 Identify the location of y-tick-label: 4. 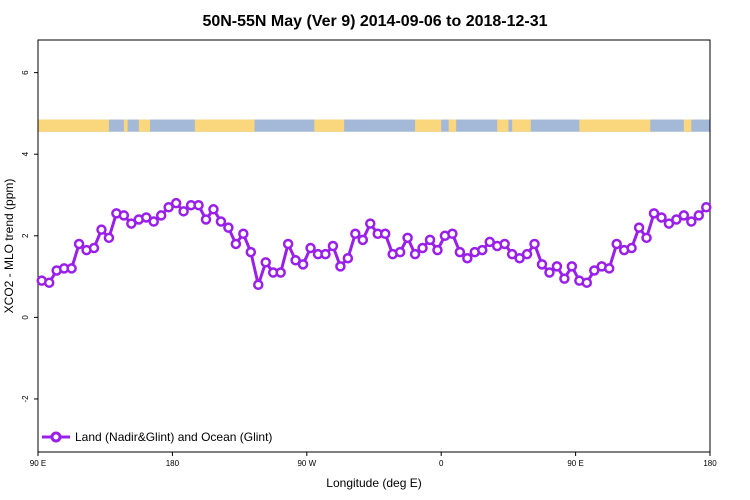
(25, 153).